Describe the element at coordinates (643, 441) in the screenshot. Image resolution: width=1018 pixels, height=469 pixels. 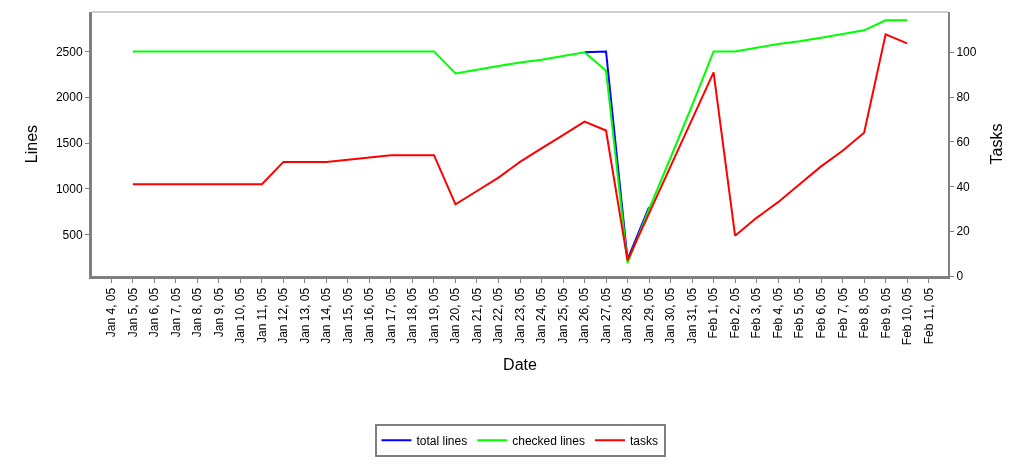
I see `legend-label: tasks` at that location.